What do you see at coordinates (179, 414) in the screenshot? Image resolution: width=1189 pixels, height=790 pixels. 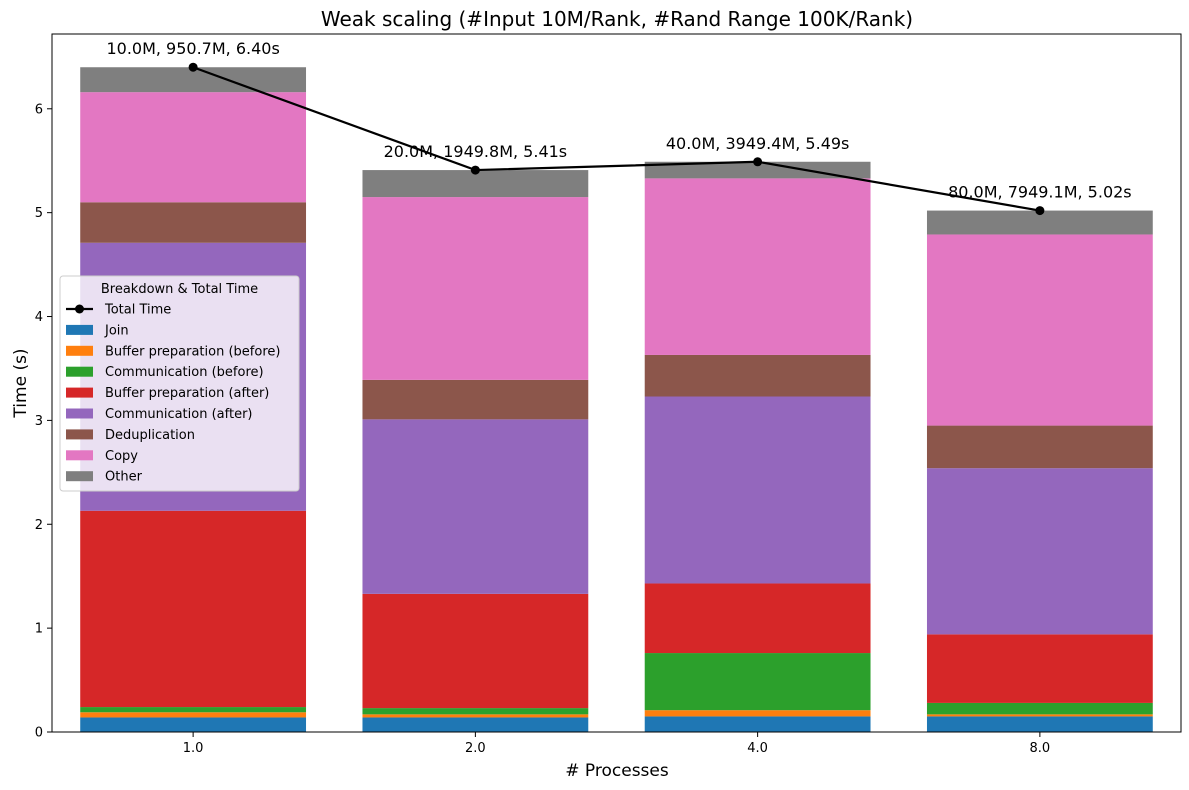 I see `legend-item: Communication (after)` at bounding box center [179, 414].